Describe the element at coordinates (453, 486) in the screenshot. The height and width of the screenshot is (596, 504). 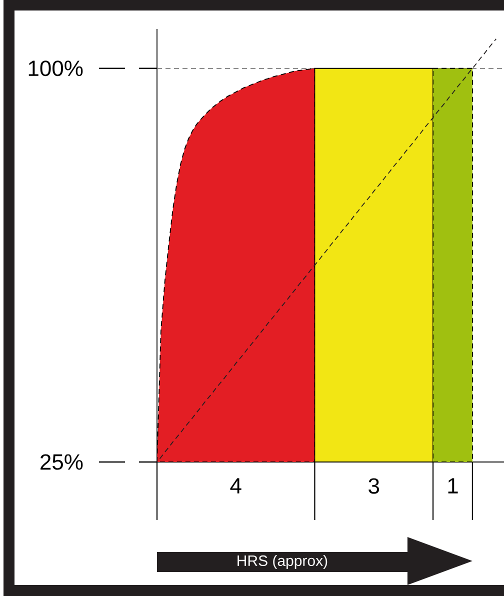
I see `text: 1` at that location.